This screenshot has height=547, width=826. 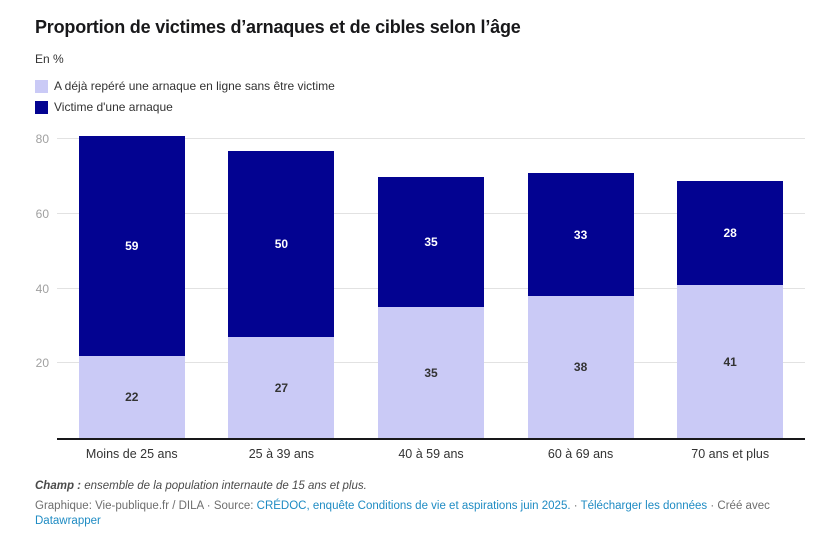 I want to click on bar-3-segment-victims: 35, so click(x=431, y=242).